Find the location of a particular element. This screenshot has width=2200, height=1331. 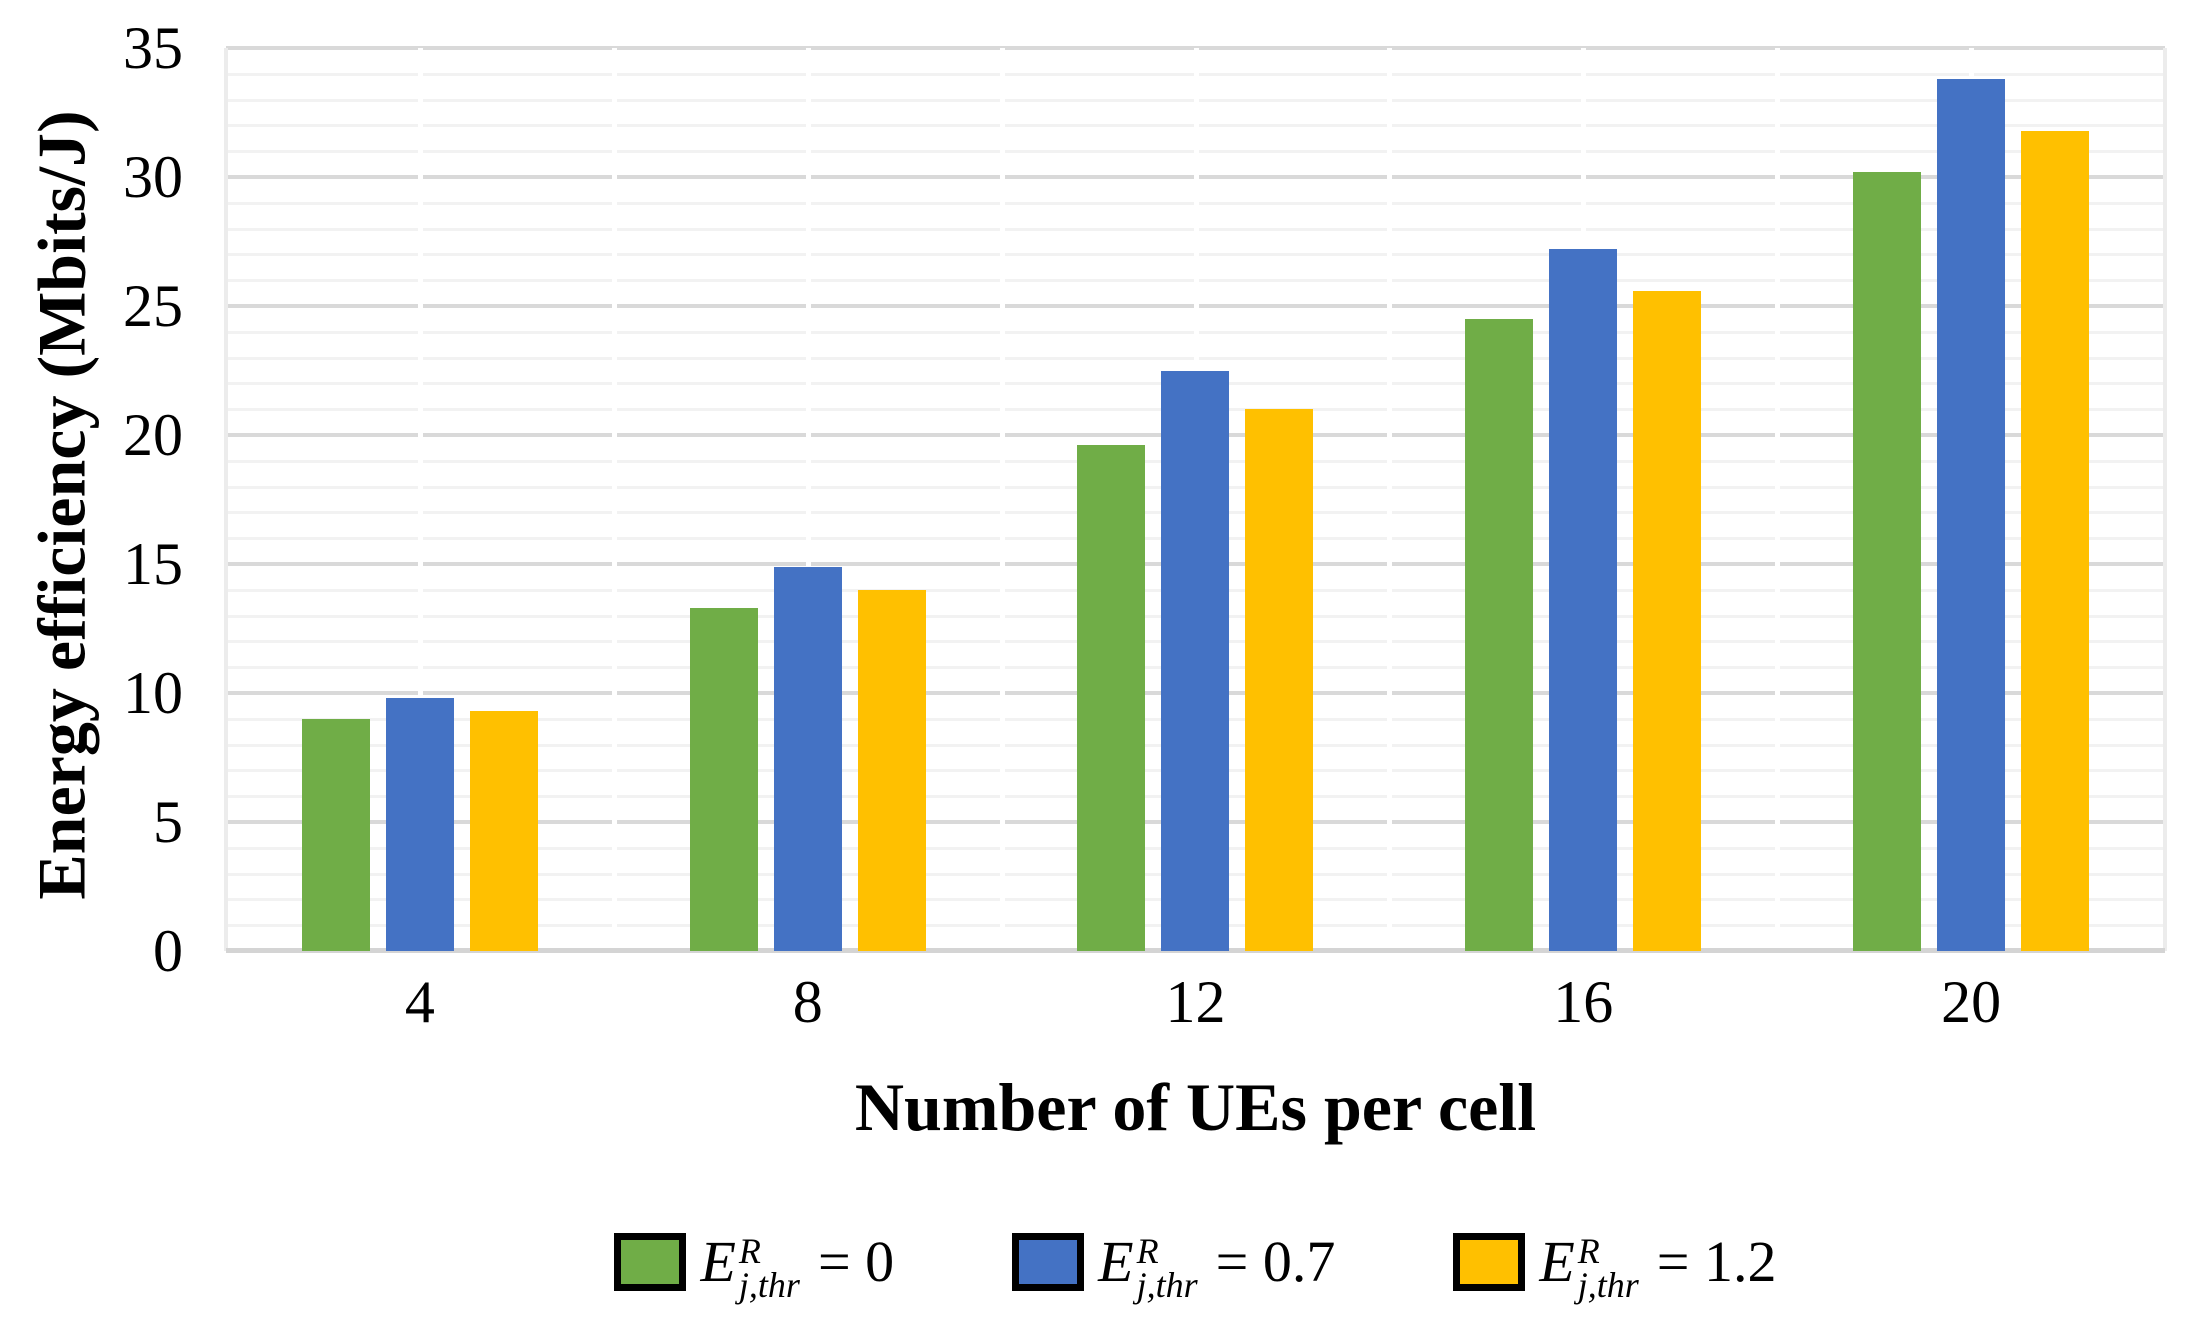

bar-series-1.2-cat-4 is located at coordinates (503, 831).